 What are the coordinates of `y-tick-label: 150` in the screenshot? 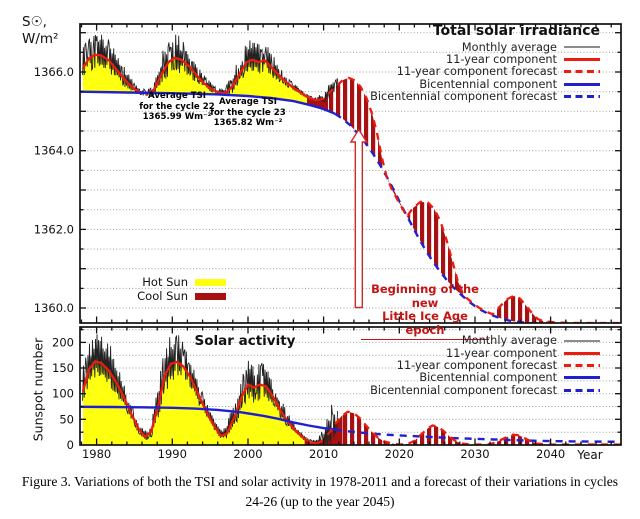 It's located at (63, 368).